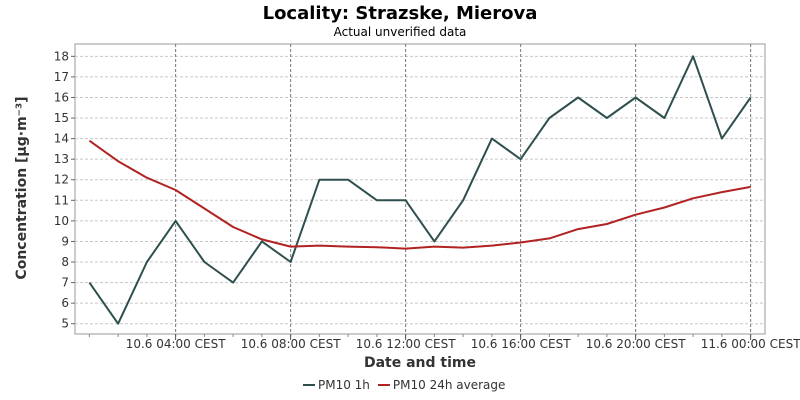 This screenshot has height=400, width=800. I want to click on legend-label: PM10 1h, so click(344, 385).